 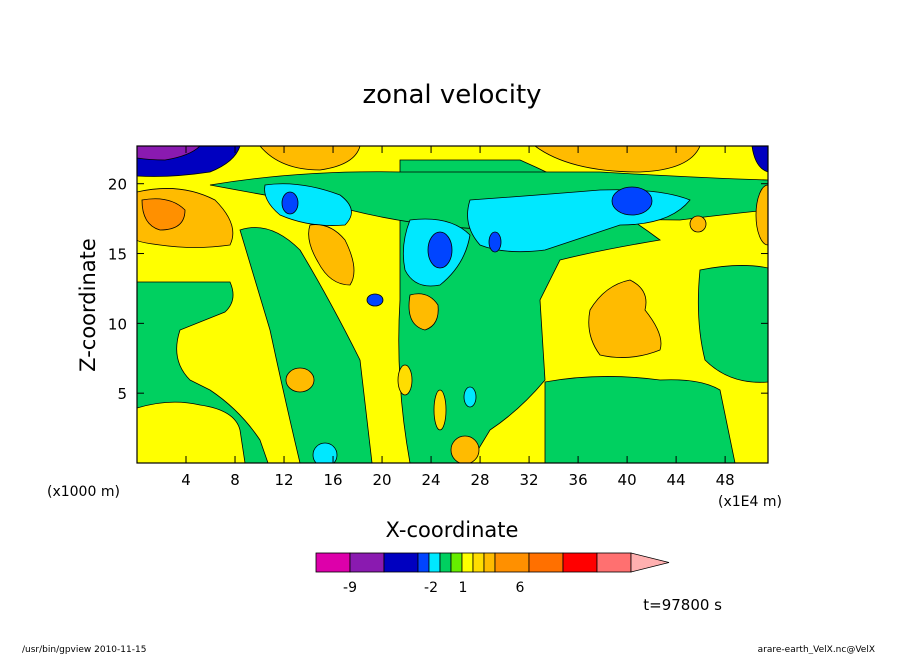 I want to click on y-axis-label: Z-coordinate, so click(x=88, y=305).